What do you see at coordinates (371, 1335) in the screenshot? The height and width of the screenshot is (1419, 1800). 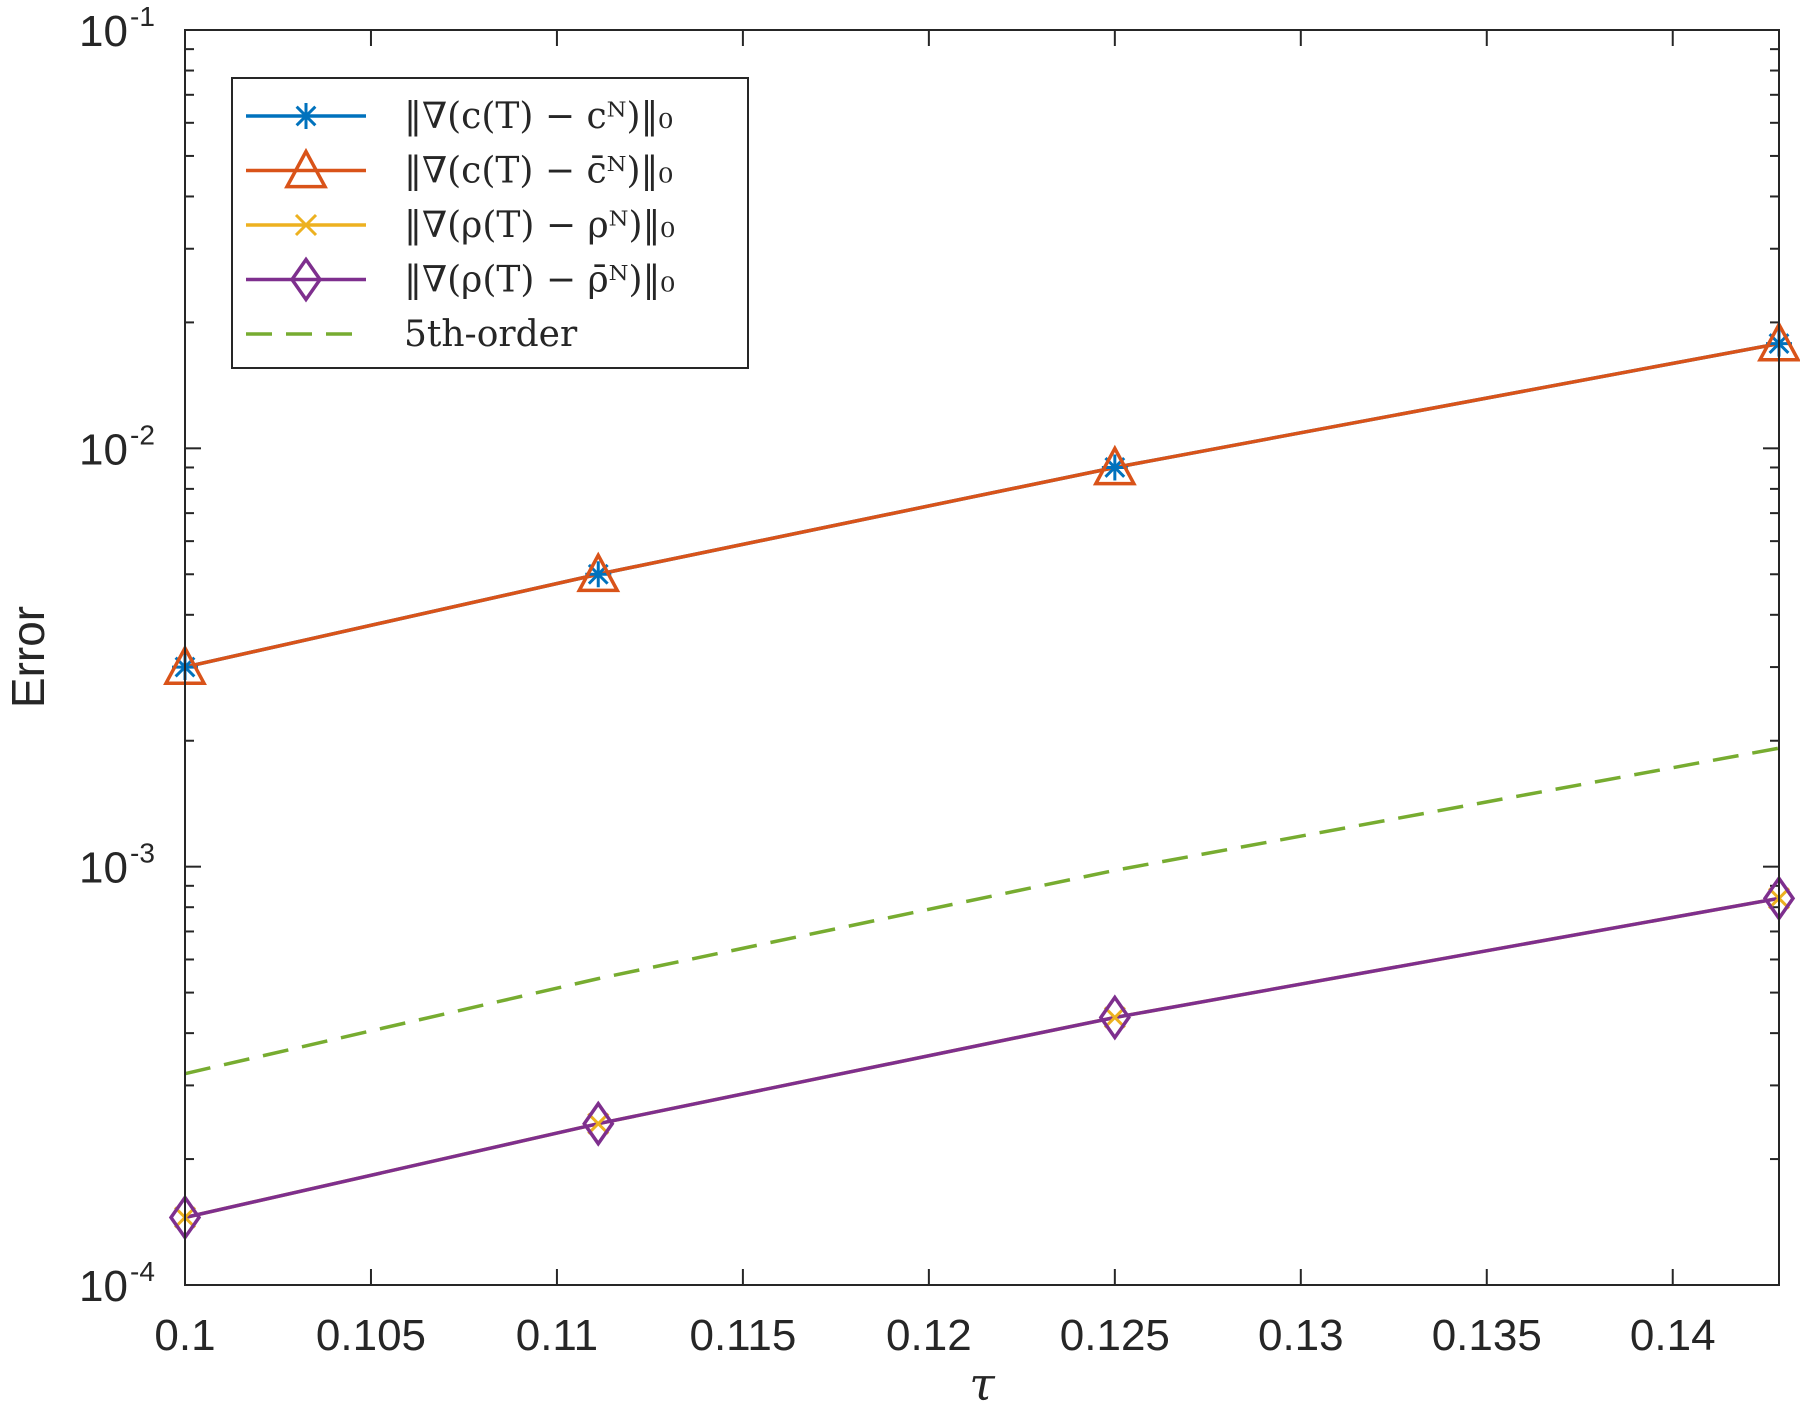 I see `x-tick-label: 0.105` at bounding box center [371, 1335].